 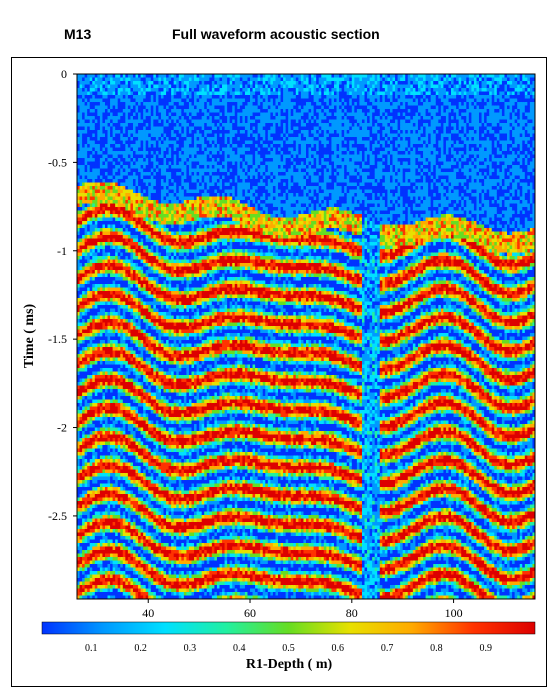 What do you see at coordinates (454, 613) in the screenshot?
I see `x-tick-label: 100` at bounding box center [454, 613].